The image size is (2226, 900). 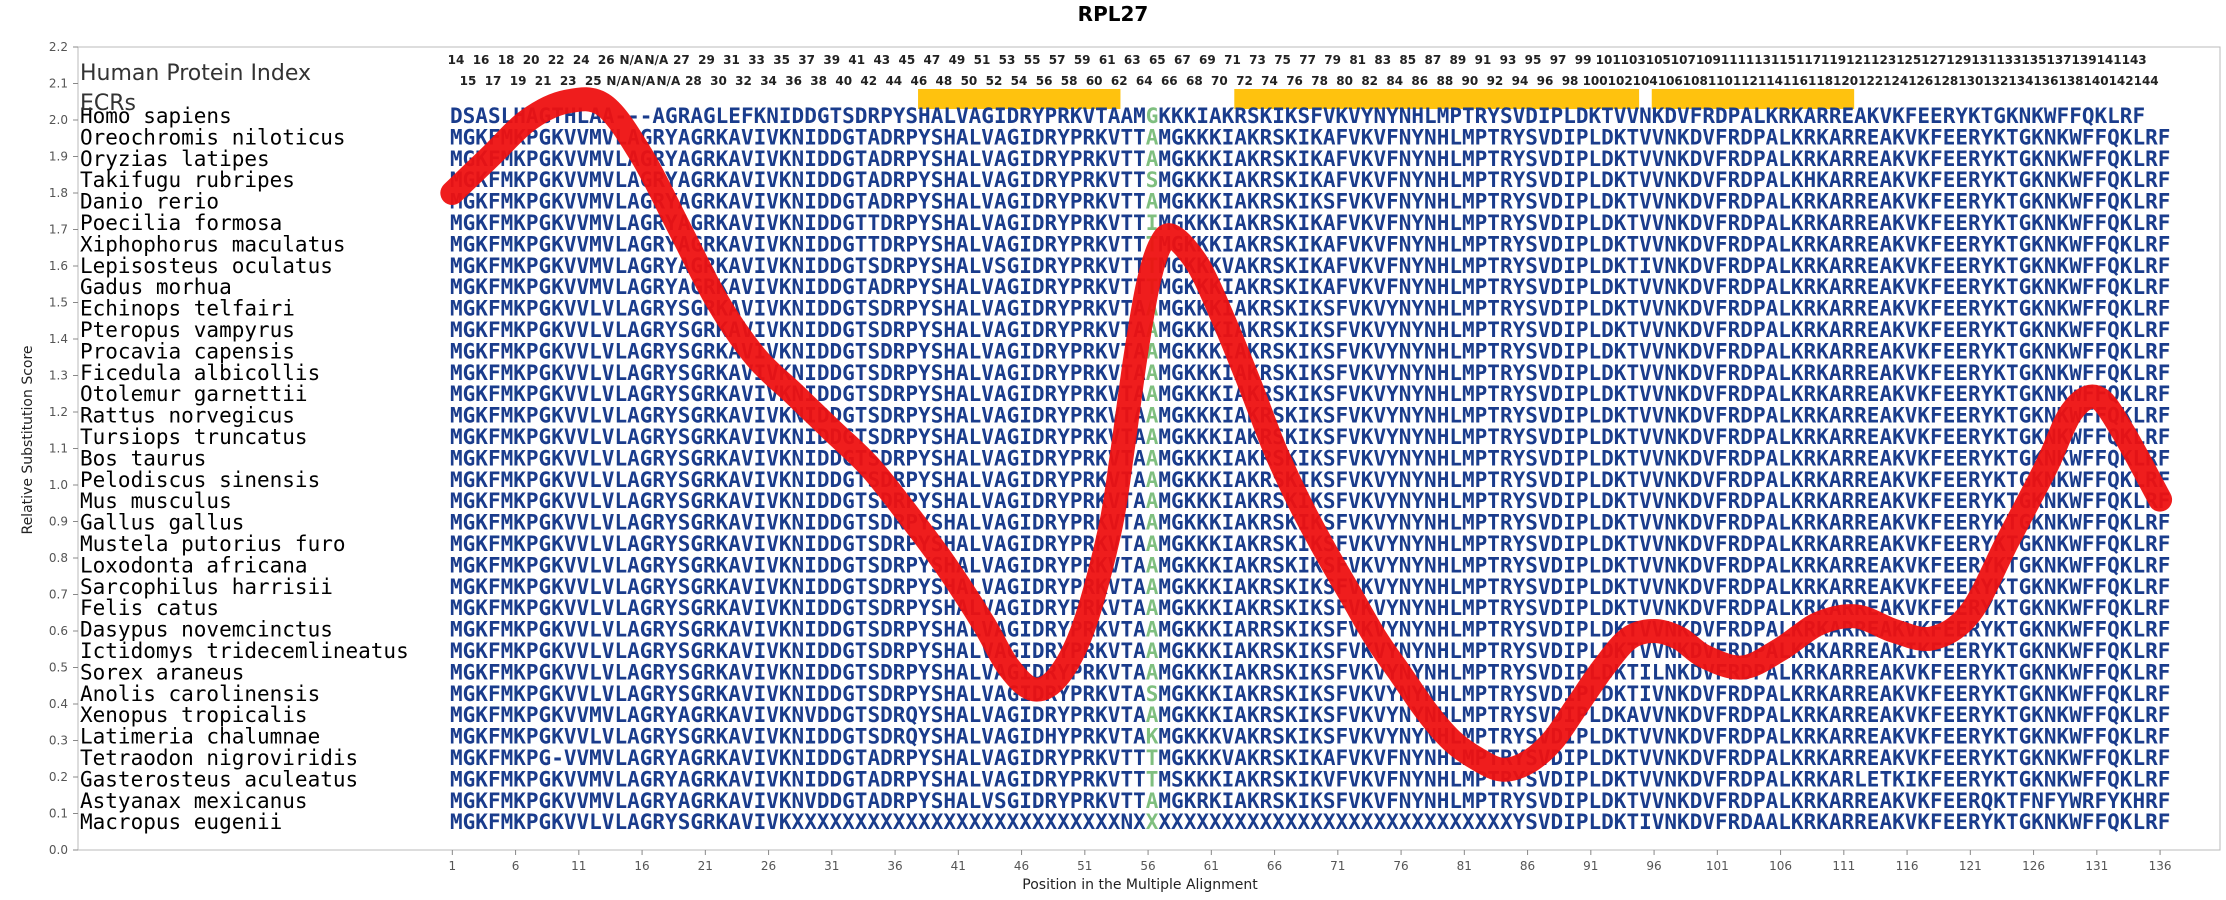 I want to click on y-tick-label: 0.9, so click(x=58, y=522).